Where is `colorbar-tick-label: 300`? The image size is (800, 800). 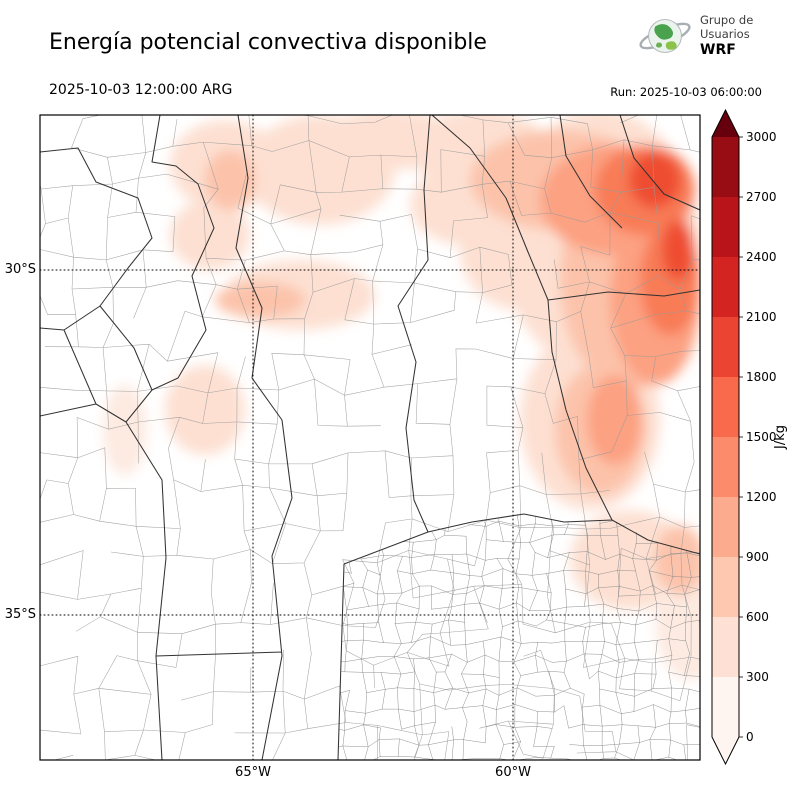
colorbar-tick-label: 300 is located at coordinates (757, 677).